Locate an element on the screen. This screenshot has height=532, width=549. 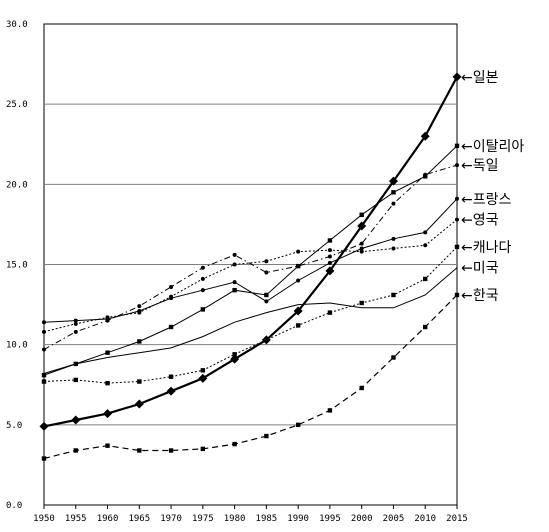
series-label: ←미국 is located at coordinates (480, 269).